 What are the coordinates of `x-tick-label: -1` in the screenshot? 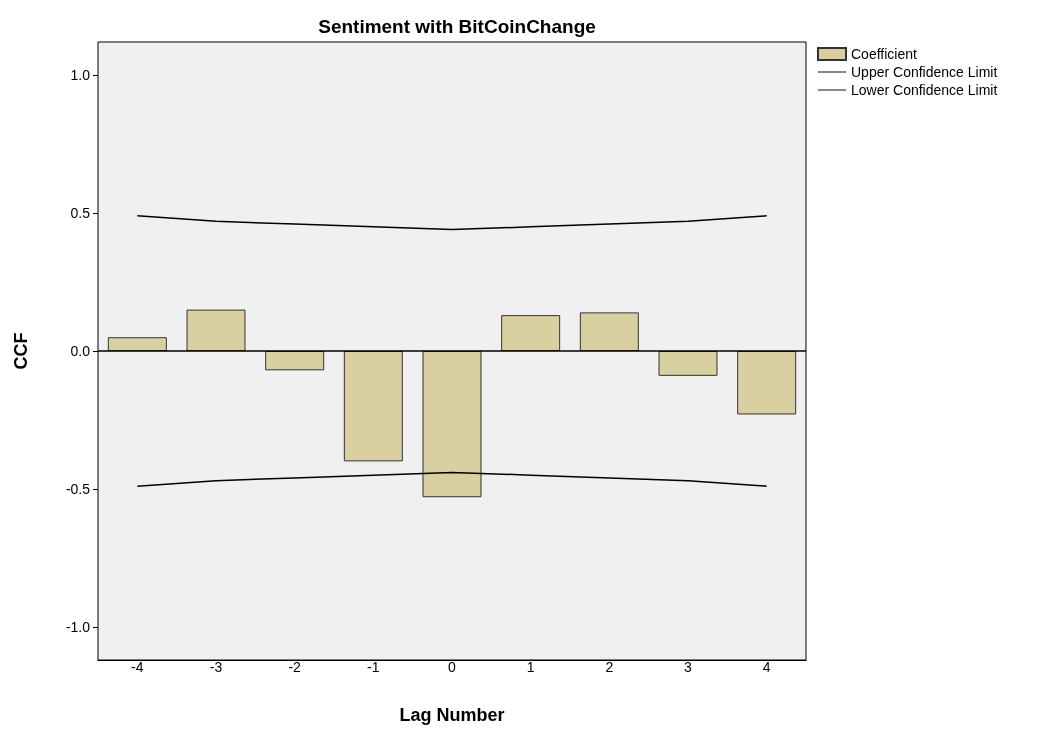 It's located at (373, 667).